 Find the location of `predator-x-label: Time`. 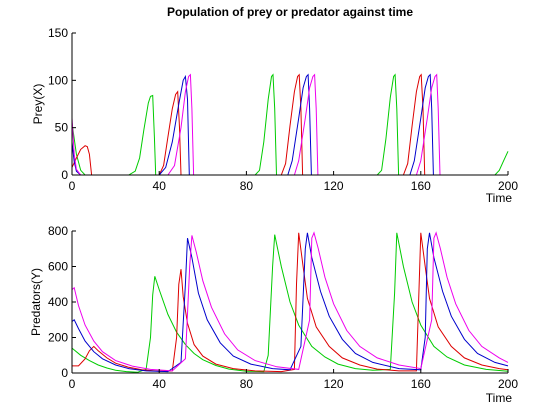

predator-x-label: Time is located at coordinates (499, 398).